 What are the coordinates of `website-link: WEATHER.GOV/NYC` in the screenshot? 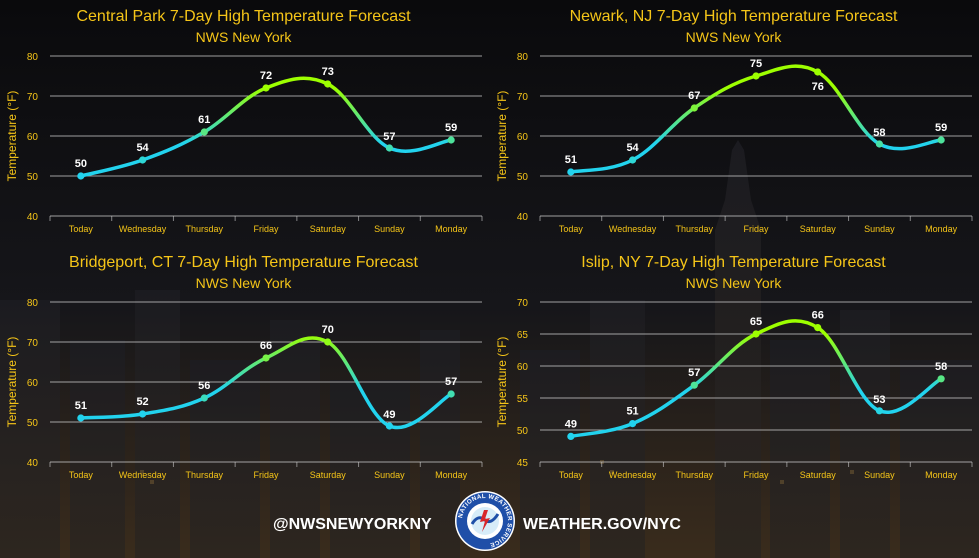 It's located at (602, 524).